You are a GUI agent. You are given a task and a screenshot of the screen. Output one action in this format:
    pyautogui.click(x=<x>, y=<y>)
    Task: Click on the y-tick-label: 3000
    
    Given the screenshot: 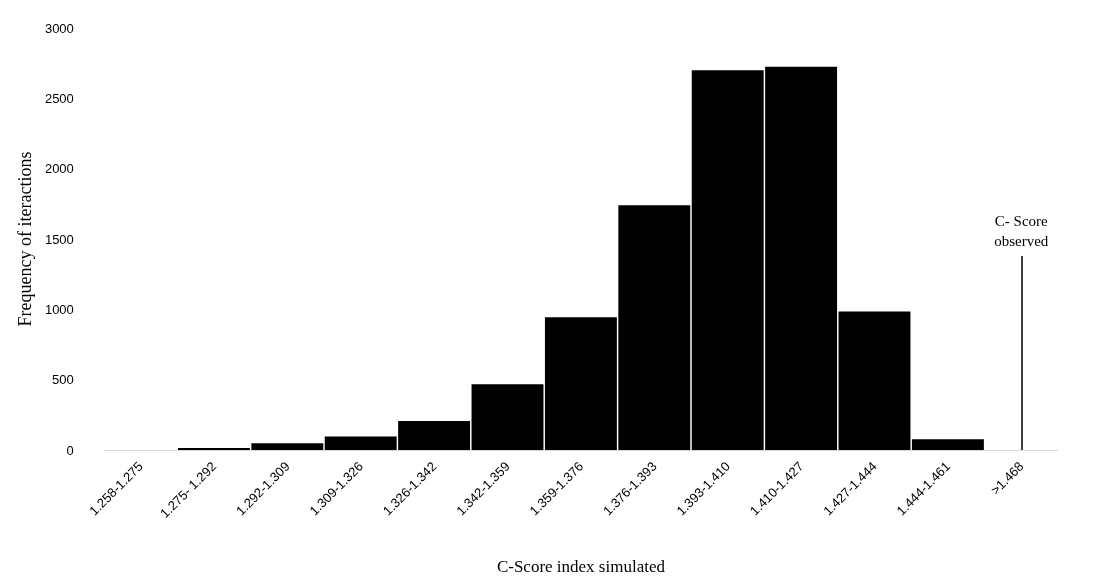 What is the action you would take?
    pyautogui.click(x=59, y=28)
    